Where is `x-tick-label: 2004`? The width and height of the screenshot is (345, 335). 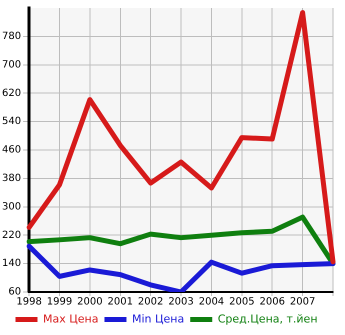
x-tick-label: 2004 is located at coordinates (211, 302).